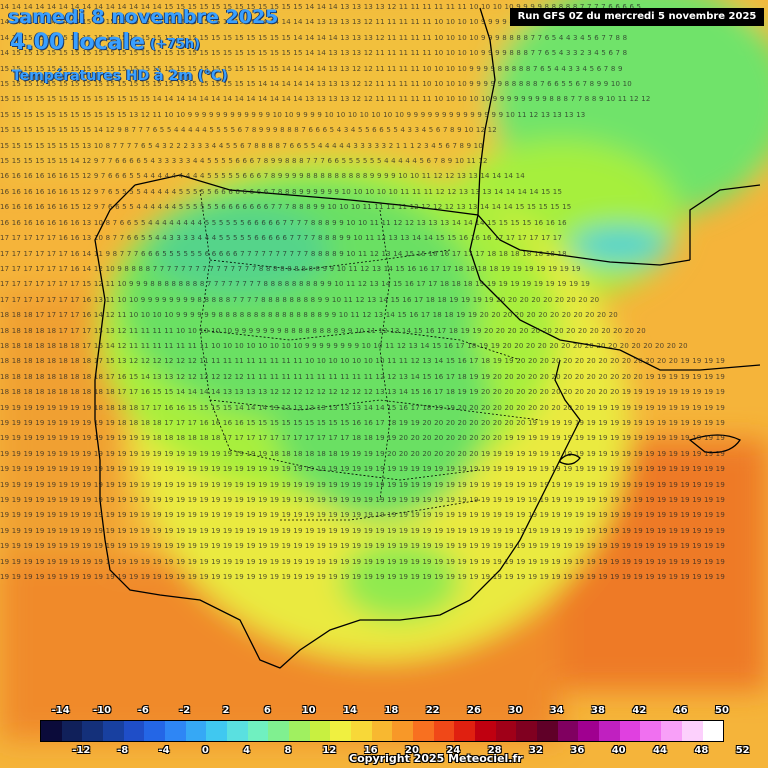  I want to click on legend-tick-label: 0, so click(205, 750).